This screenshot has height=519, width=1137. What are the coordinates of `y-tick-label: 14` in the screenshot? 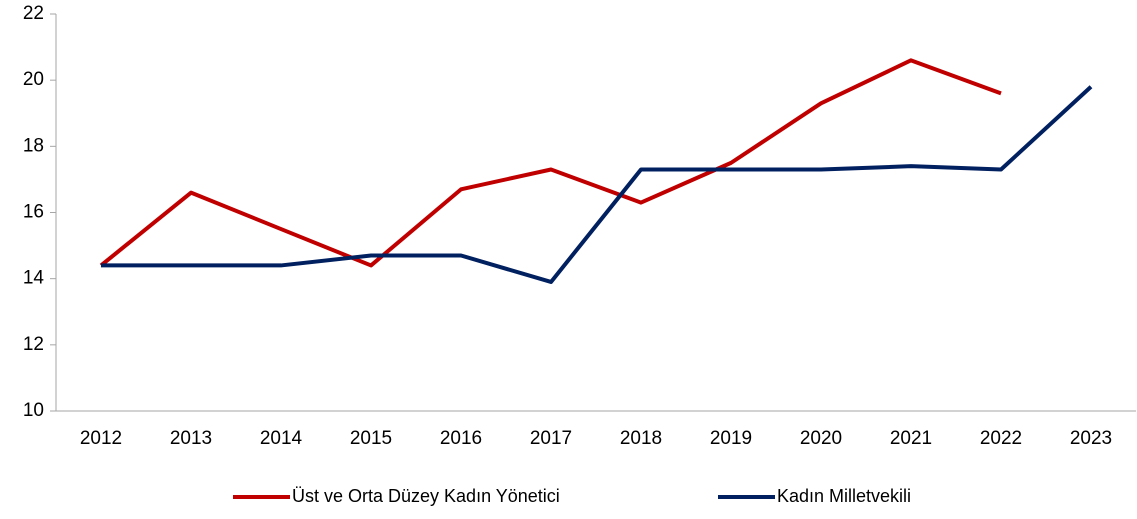 It's located at (34, 278).